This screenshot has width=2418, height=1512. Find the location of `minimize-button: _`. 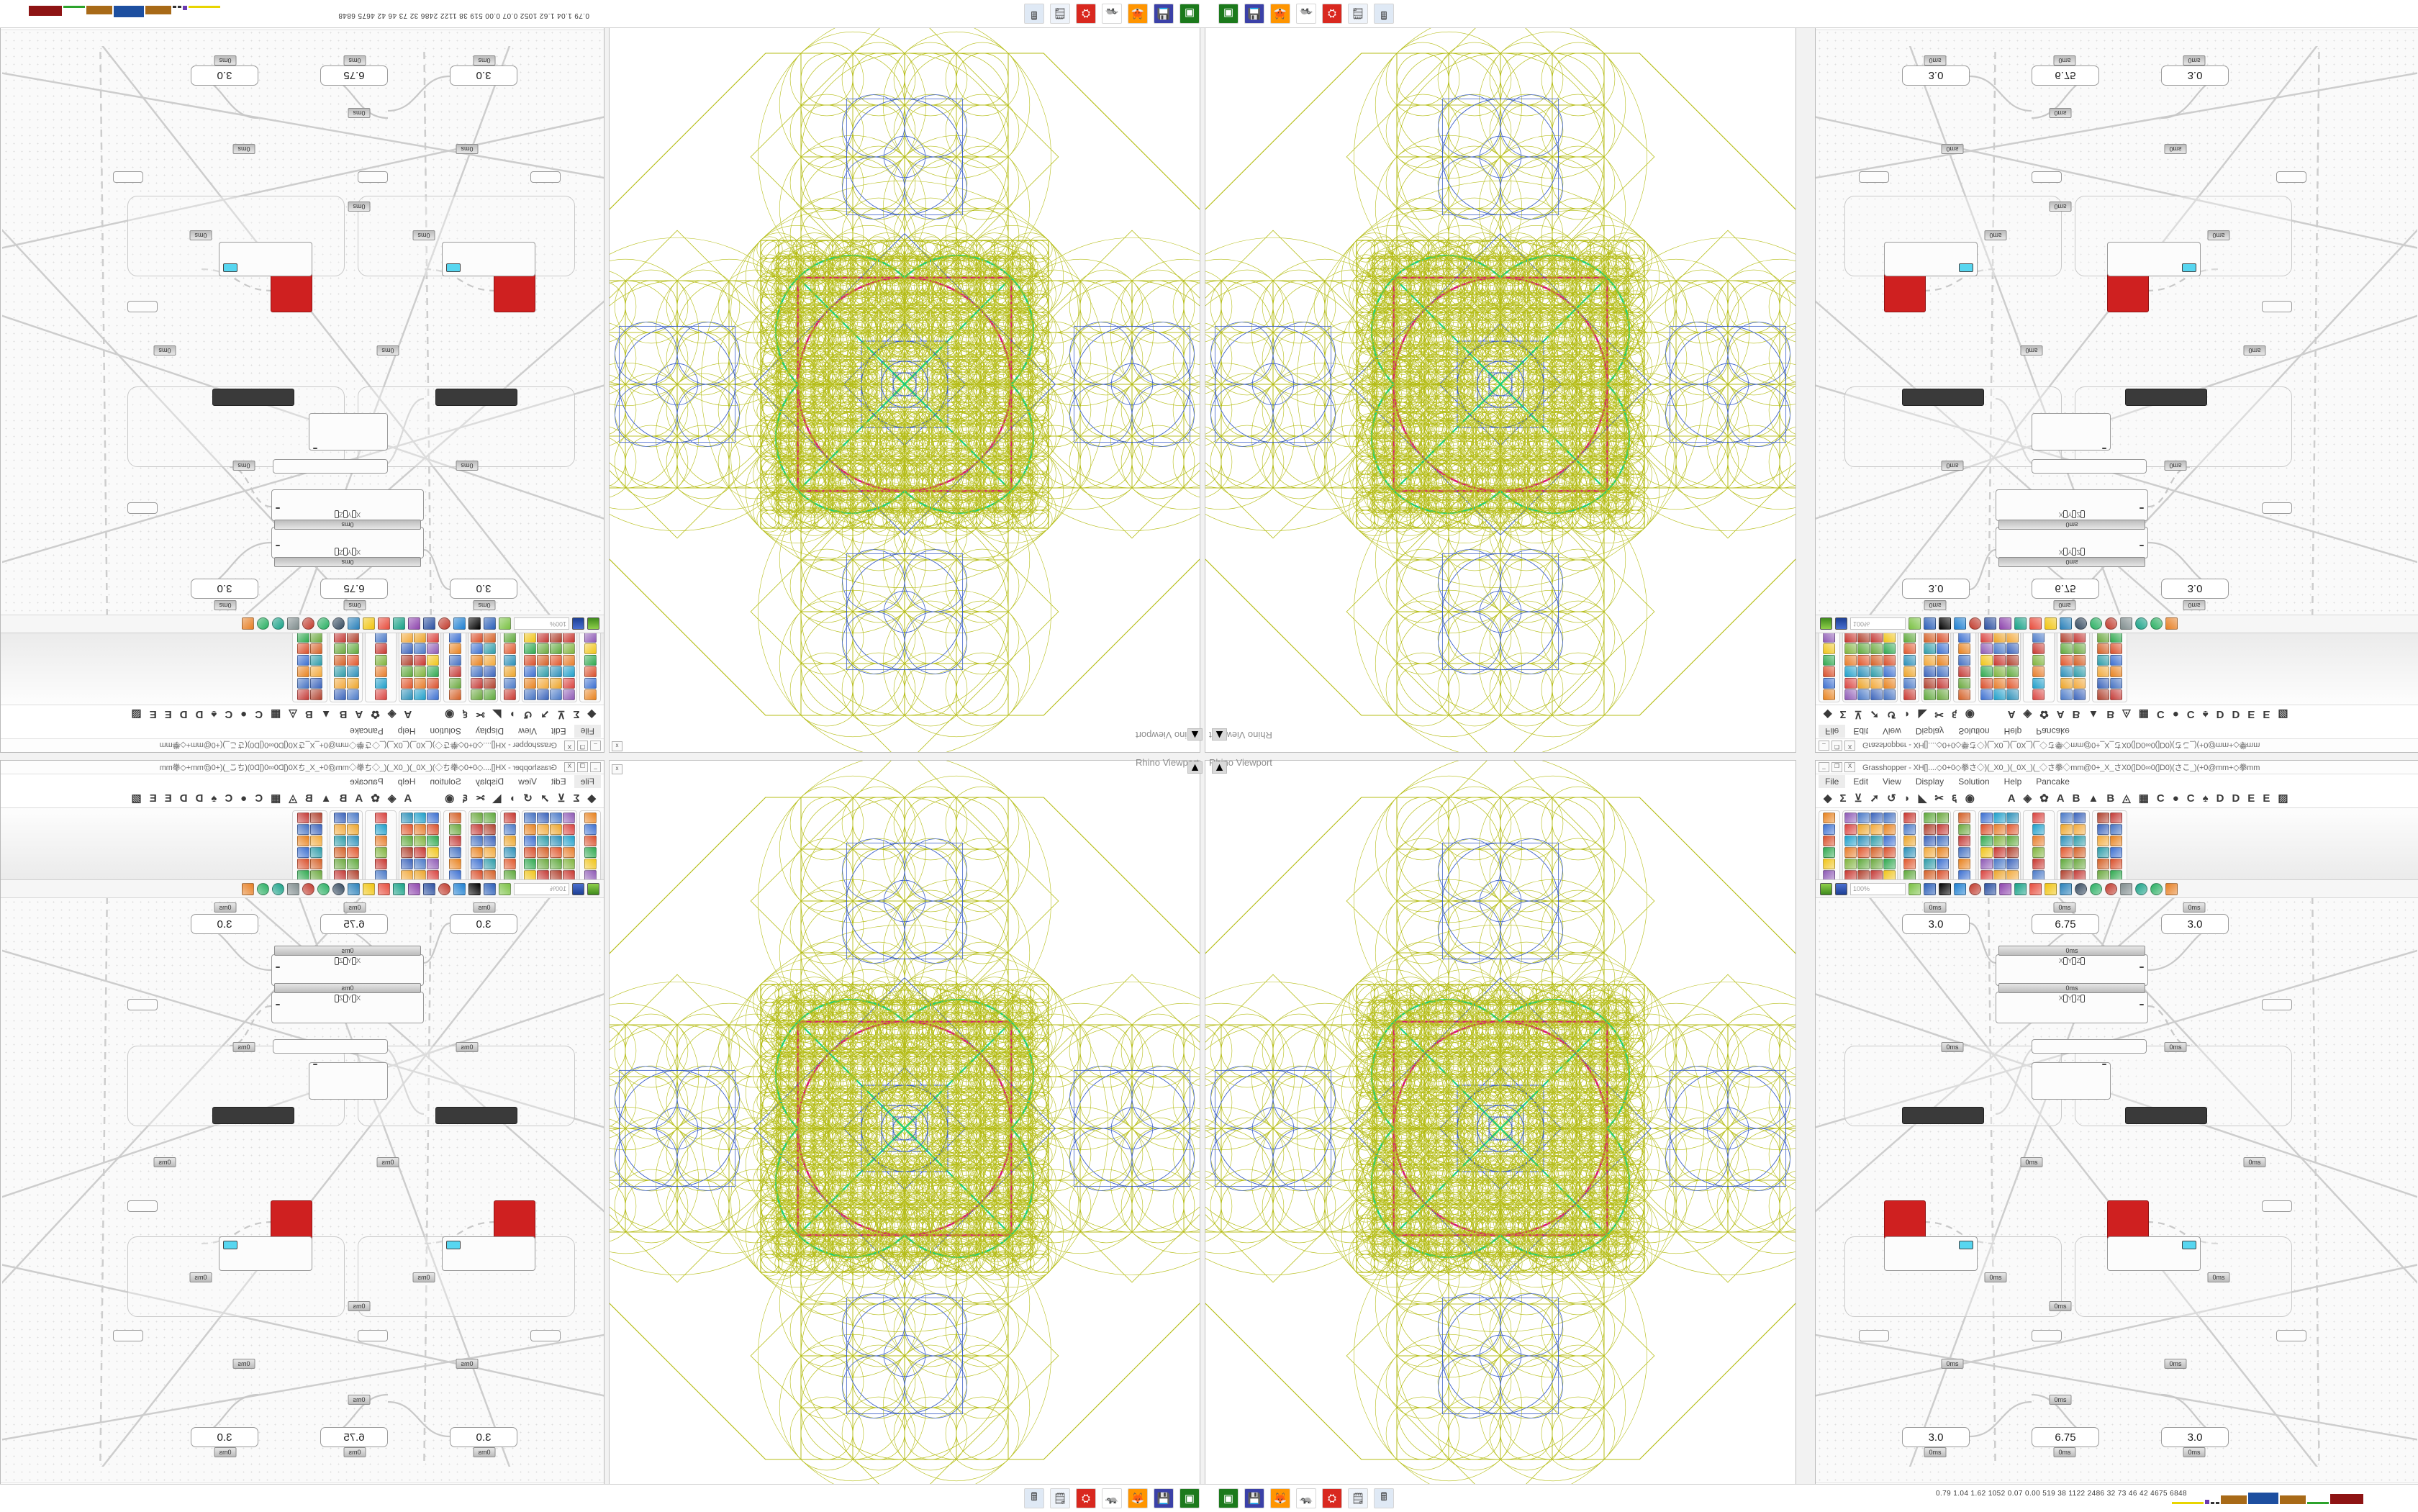

minimize-button: _ is located at coordinates (1824, 767).